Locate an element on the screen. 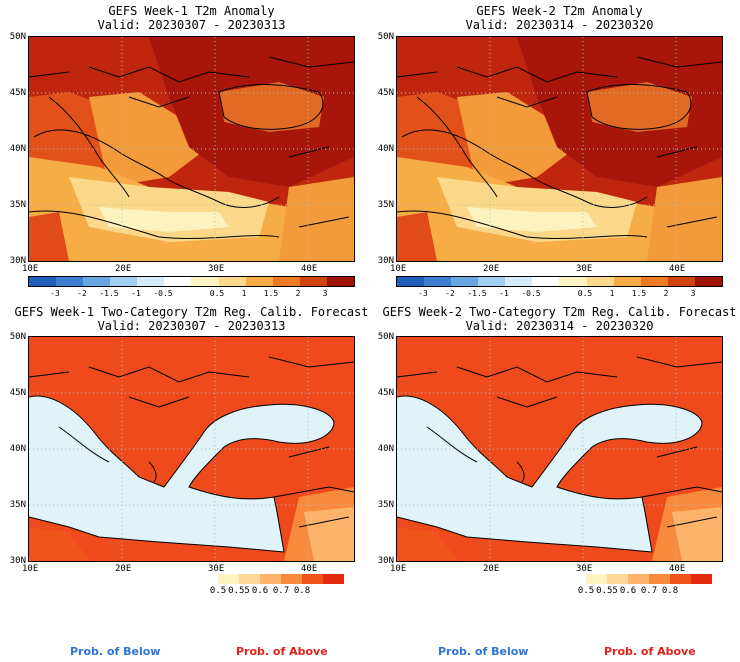  panel1-map-svg is located at coordinates (191, 149).